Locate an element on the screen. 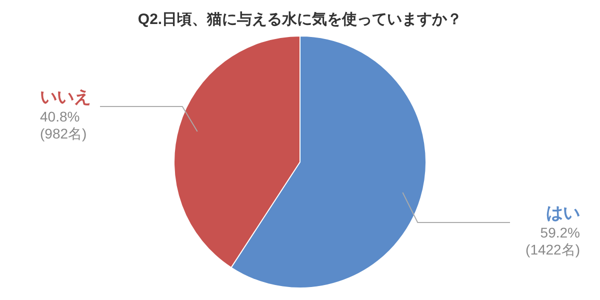 This screenshot has width=600, height=300. data-label: 40.8% (982名) is located at coordinates (63, 125).